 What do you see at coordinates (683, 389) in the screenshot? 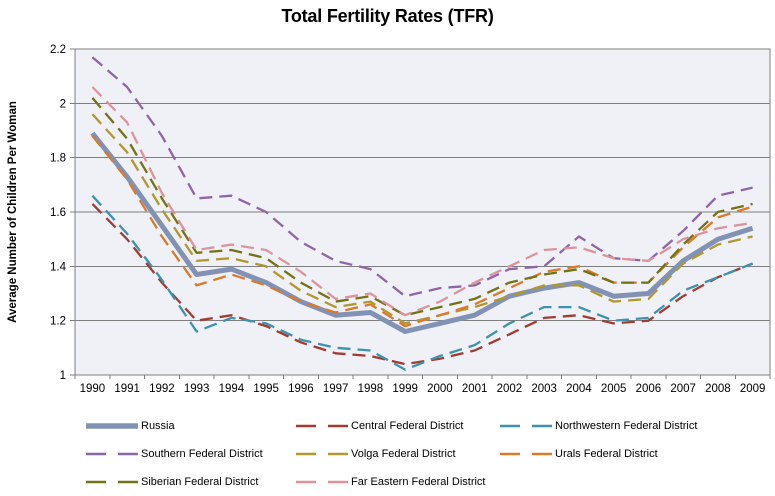
I see `x-tick-label: 2007` at bounding box center [683, 389].